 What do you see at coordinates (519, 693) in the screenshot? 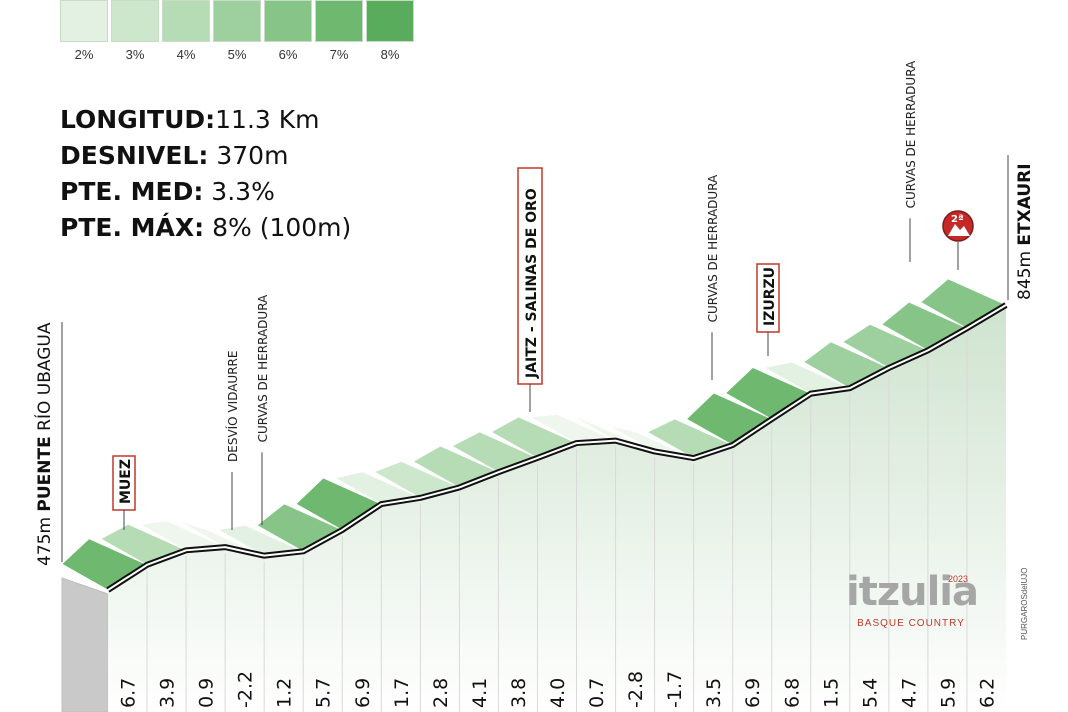
I see `gradient-value-label: 3.8` at bounding box center [519, 693].